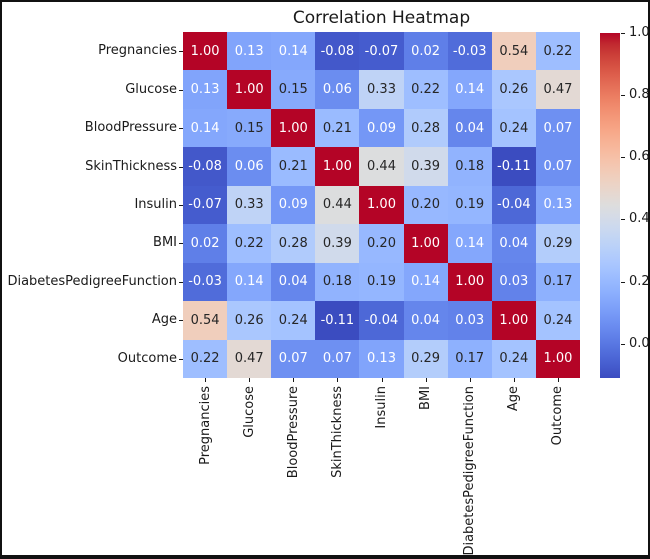 This screenshot has height=559, width=650. What do you see at coordinates (513, 89) in the screenshot?
I see `heatmap-cell: 0.26` at bounding box center [513, 89].